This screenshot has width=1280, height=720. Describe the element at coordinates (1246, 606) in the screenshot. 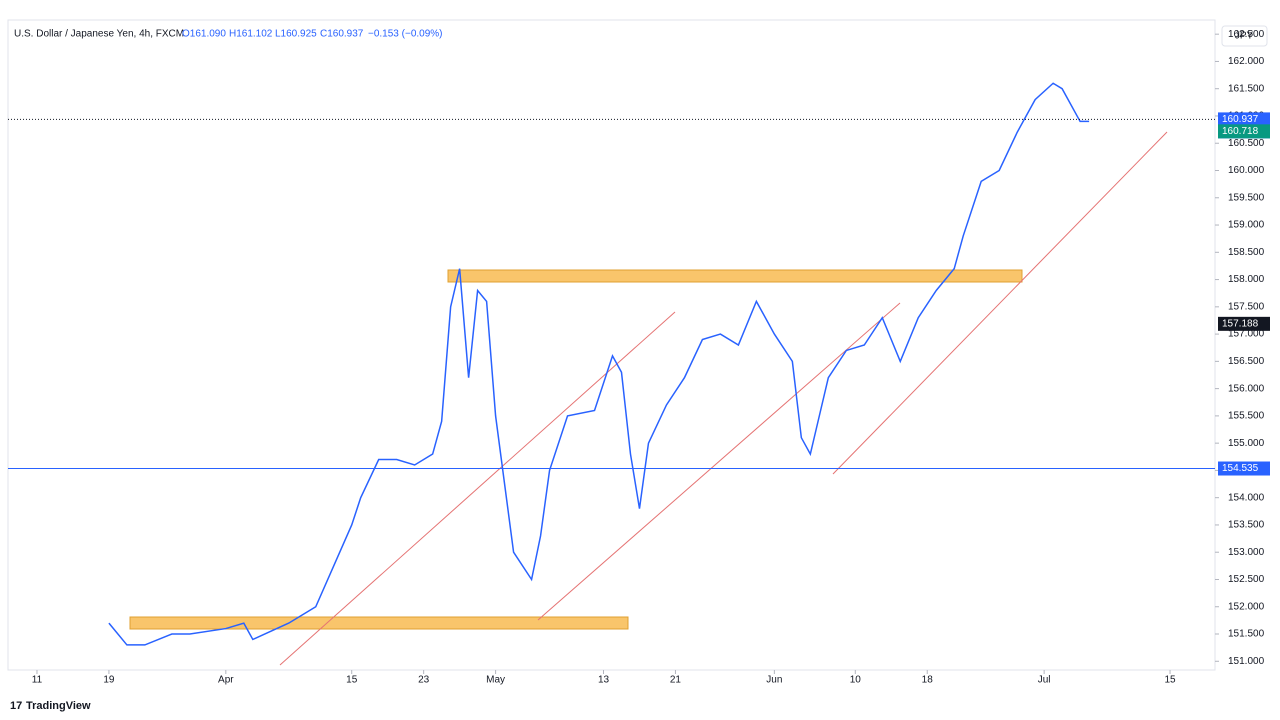

I see `y-tick-label: 152.000` at that location.